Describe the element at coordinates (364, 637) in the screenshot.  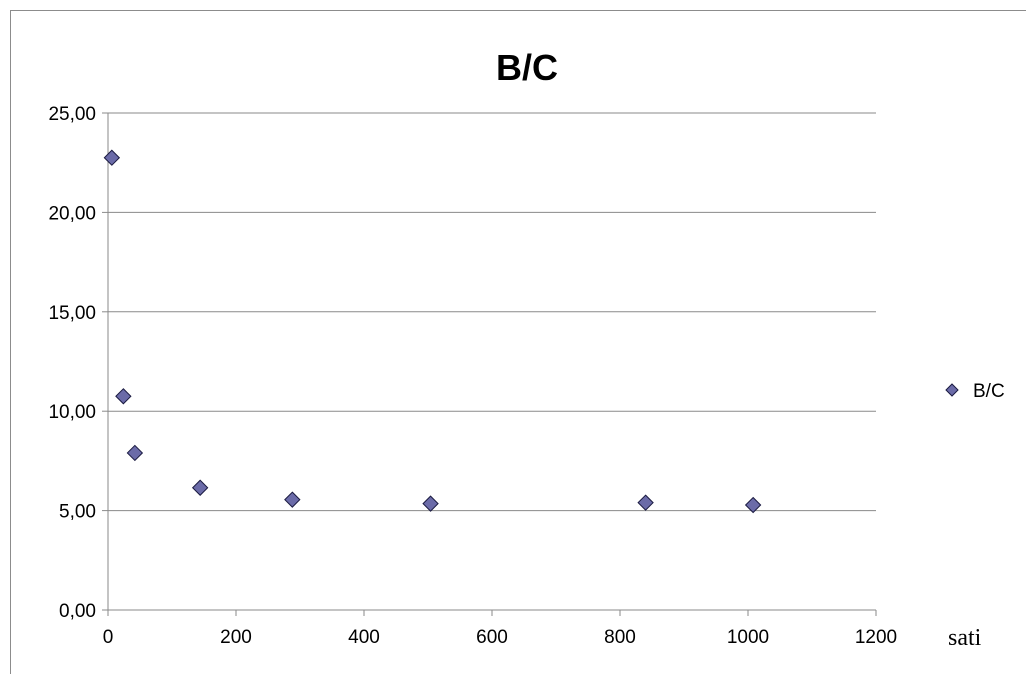
I see `x-tick-label: 400` at that location.